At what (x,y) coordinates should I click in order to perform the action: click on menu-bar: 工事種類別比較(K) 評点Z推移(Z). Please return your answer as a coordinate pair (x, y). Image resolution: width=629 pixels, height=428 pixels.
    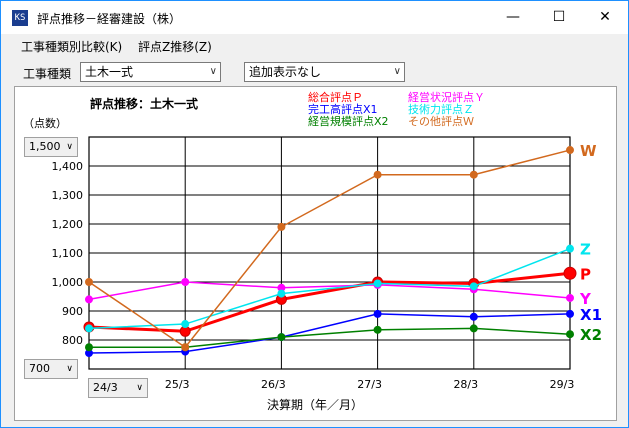
    Looking at the image, I should click on (191, 46).